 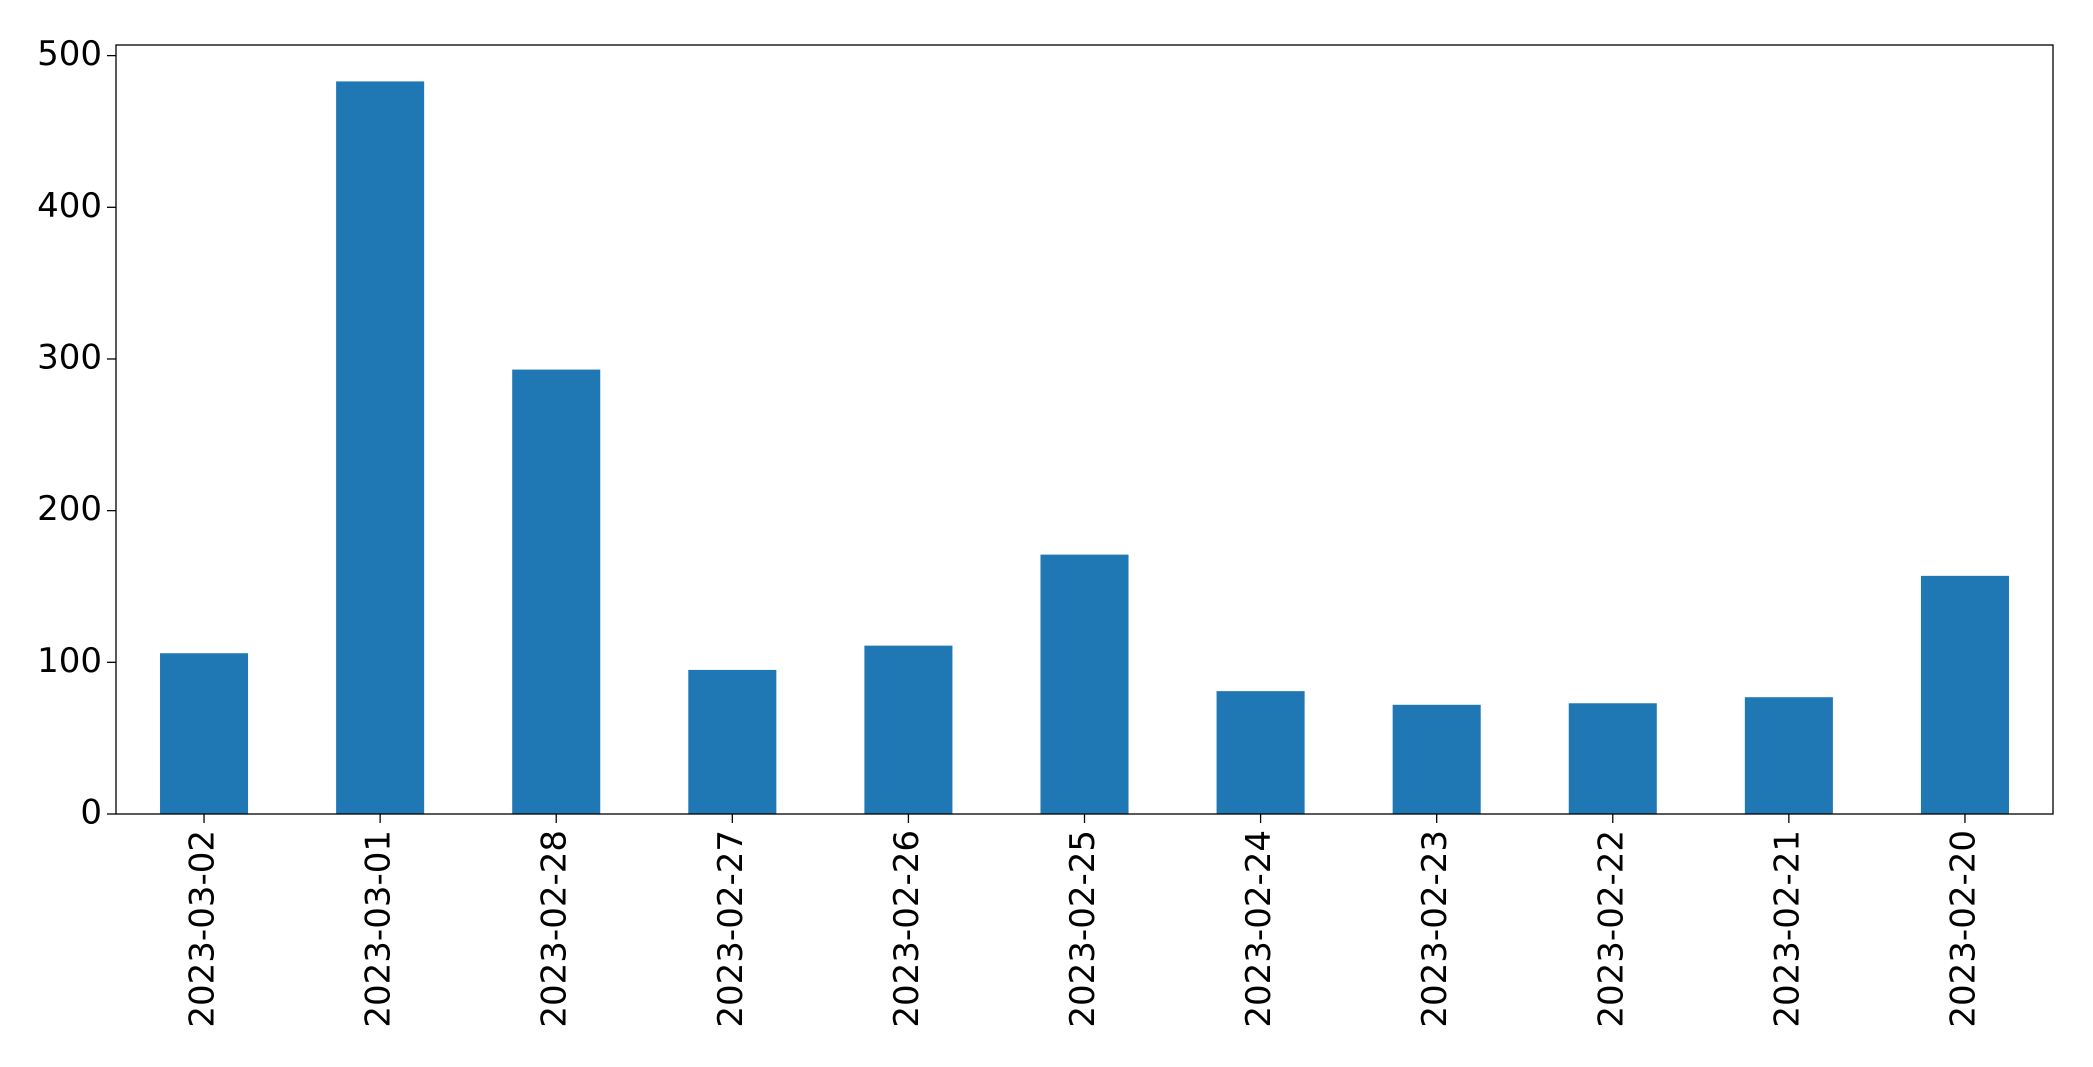 I want to click on y-tick-label: 200, so click(x=69, y=509).